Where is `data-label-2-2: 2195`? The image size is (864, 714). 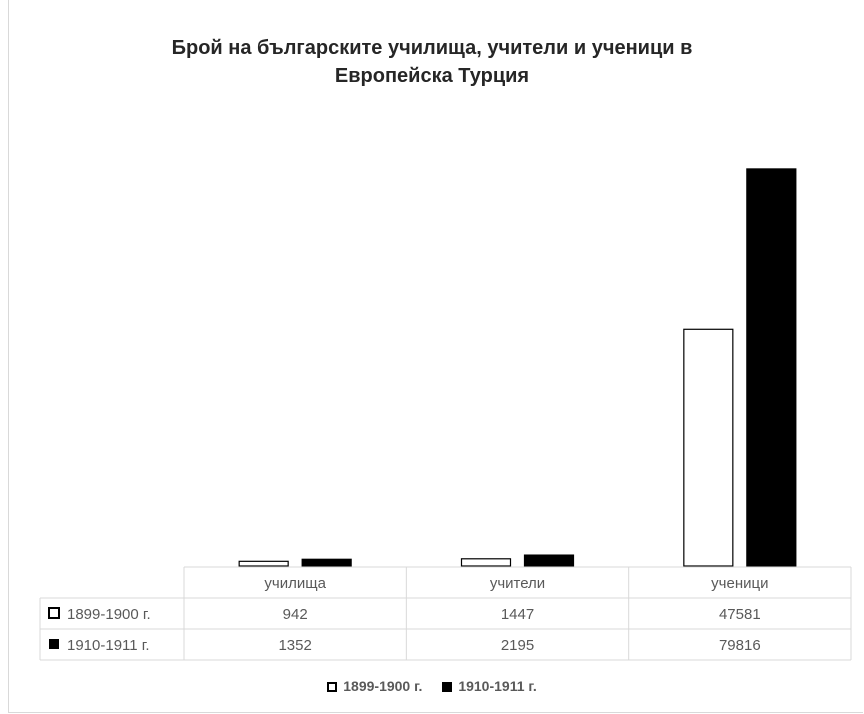
data-label-2-2: 2195 is located at coordinates (517, 645).